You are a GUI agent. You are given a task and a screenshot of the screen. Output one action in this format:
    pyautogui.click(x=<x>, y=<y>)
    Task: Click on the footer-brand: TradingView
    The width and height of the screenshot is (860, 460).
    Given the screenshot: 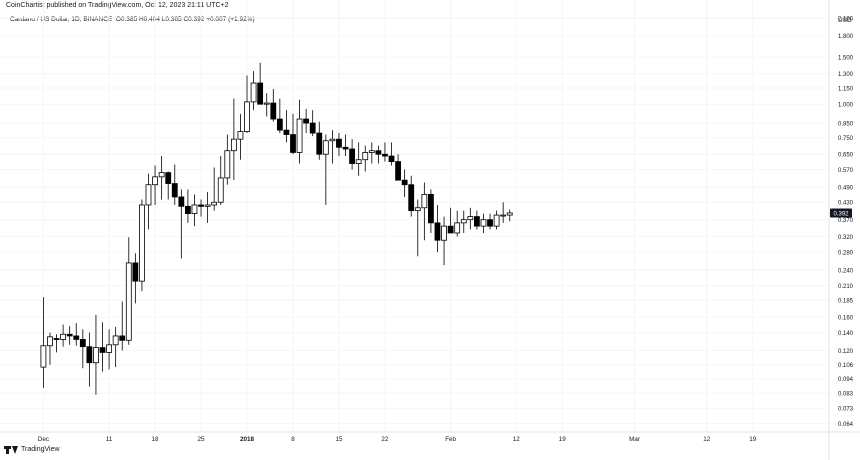 What is the action you would take?
    pyautogui.click(x=32, y=449)
    